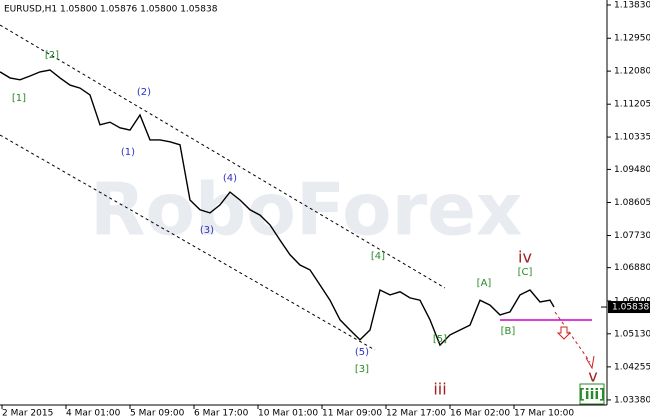 The width and height of the screenshot is (650, 420). I want to click on wave-label: [C], so click(525, 272).